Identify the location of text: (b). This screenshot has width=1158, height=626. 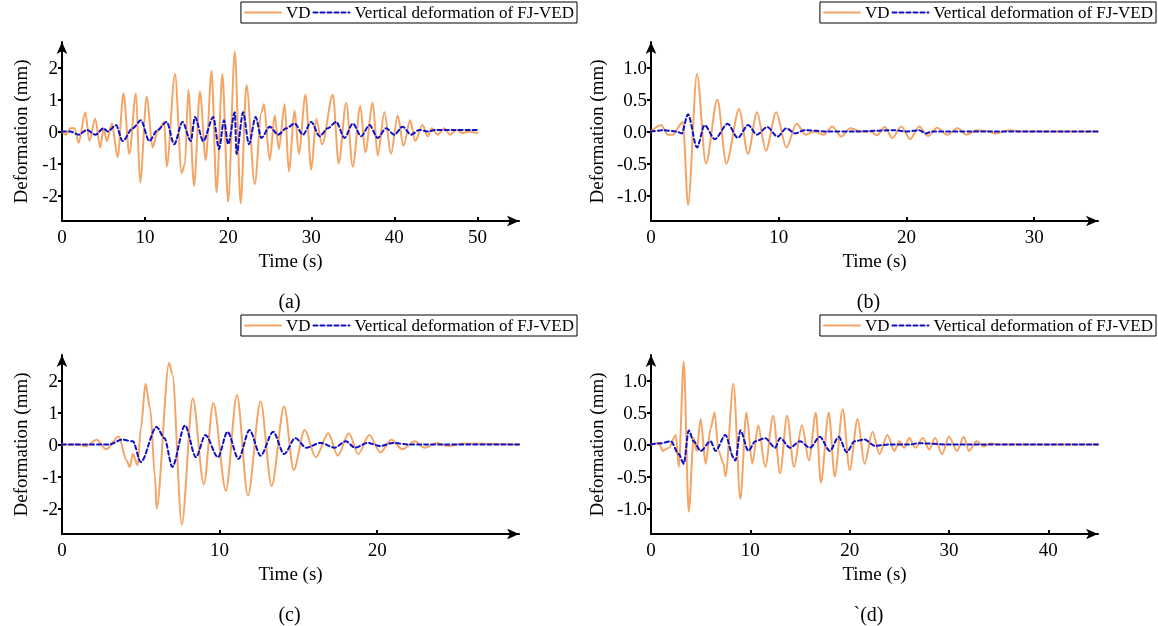
(868, 301).